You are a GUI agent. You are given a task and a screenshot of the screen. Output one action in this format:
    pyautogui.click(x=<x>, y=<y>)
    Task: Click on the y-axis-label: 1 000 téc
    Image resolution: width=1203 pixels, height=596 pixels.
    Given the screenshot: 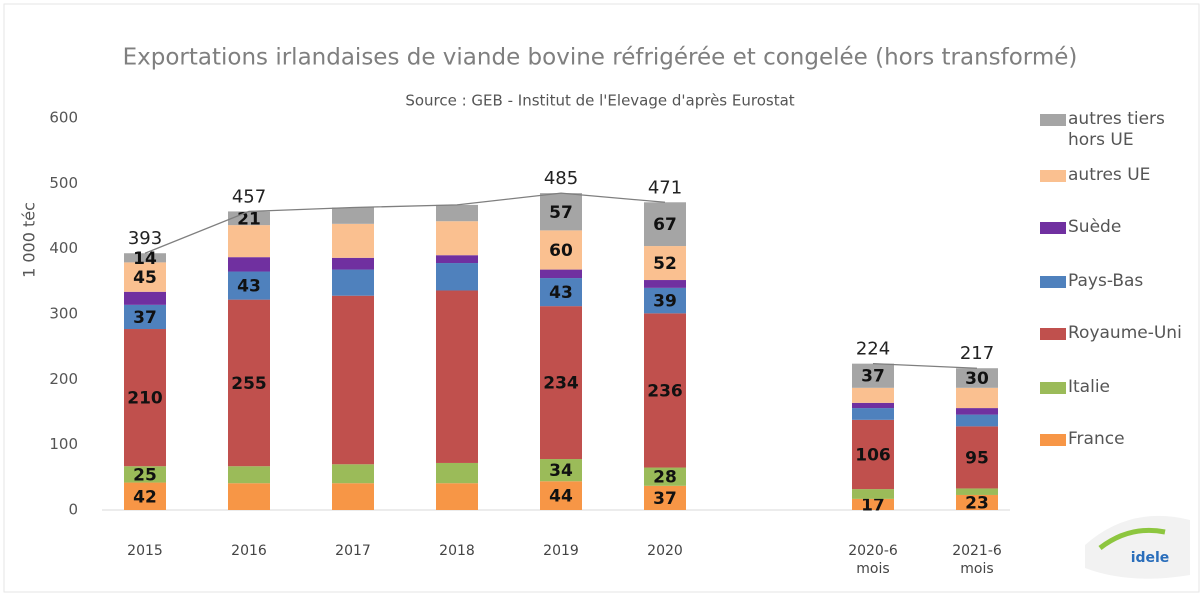 What is the action you would take?
    pyautogui.click(x=29, y=240)
    